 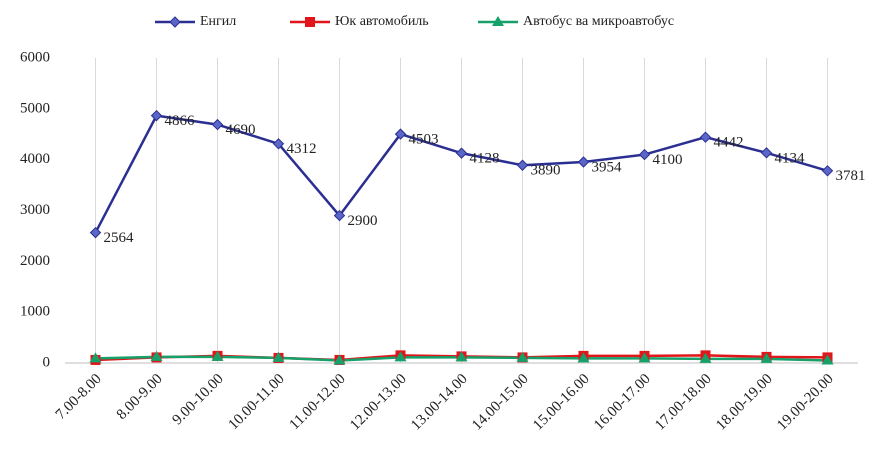 What do you see at coordinates (500, 402) in the screenshot?
I see `x-tick-label: 14.00-15.00` at bounding box center [500, 402].